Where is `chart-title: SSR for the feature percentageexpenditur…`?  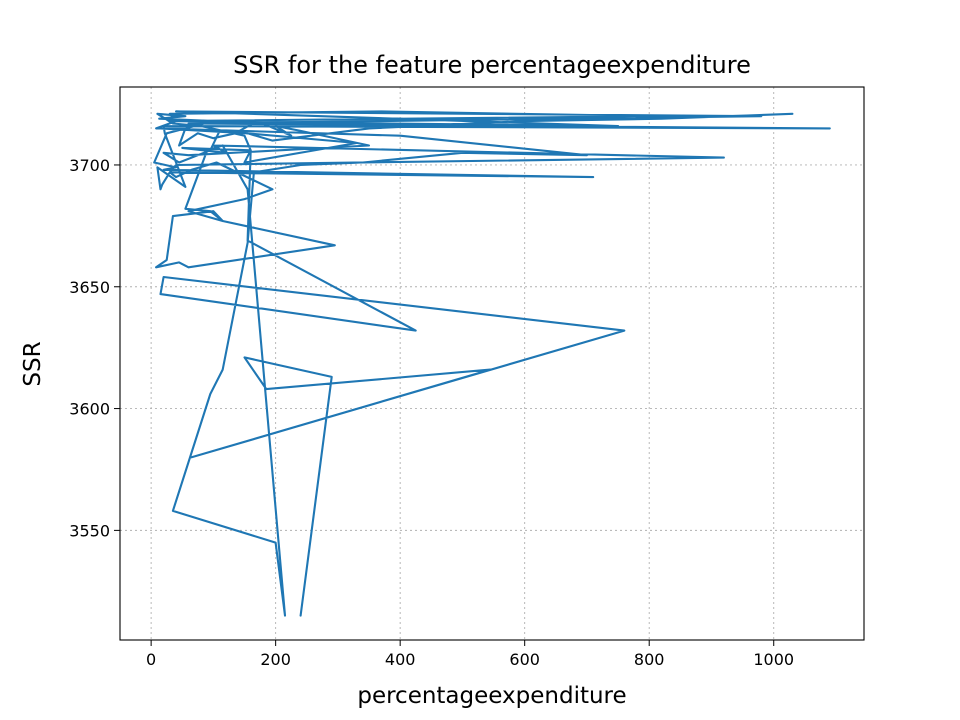 chart-title: SSR for the feature percentageexpenditur… is located at coordinates (492, 65).